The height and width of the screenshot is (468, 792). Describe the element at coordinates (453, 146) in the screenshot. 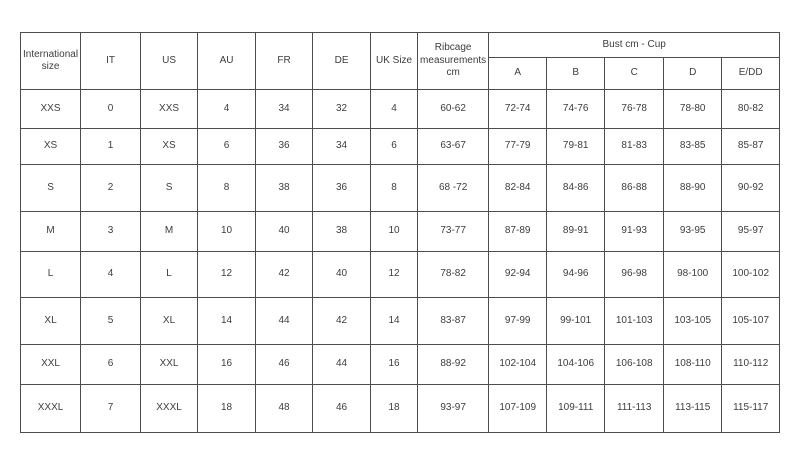

I see `table-cell: 63-67` at that location.